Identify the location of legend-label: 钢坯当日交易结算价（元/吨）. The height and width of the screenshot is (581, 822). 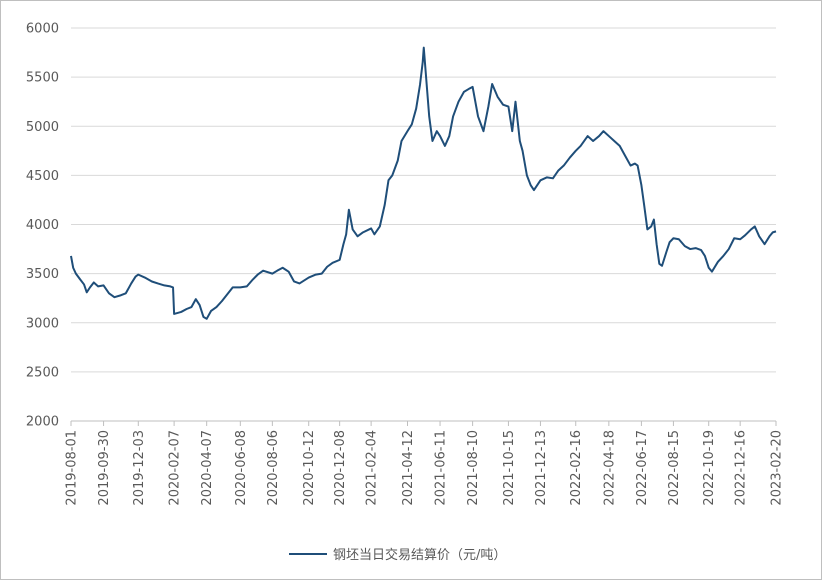
(419, 555).